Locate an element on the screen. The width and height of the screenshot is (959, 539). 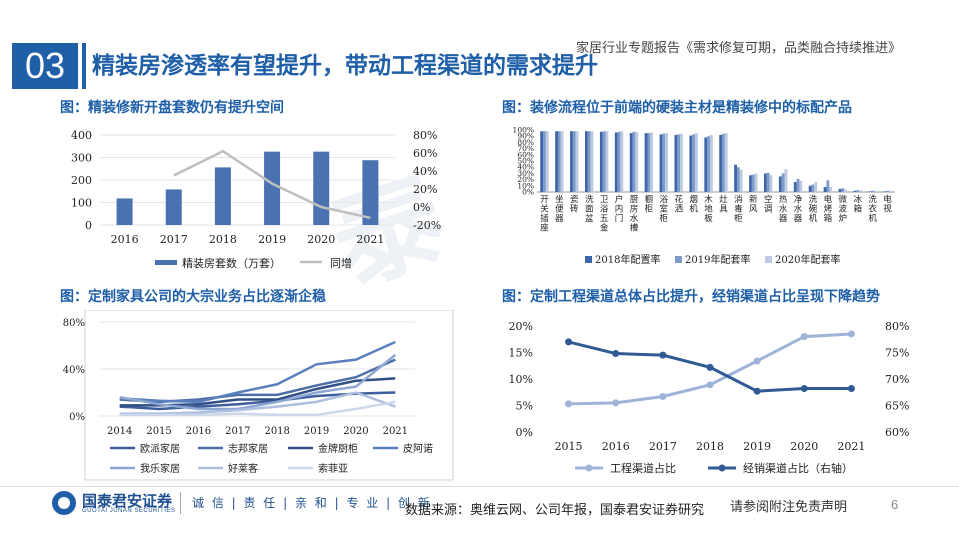
page-number: 6 is located at coordinates (895, 504).